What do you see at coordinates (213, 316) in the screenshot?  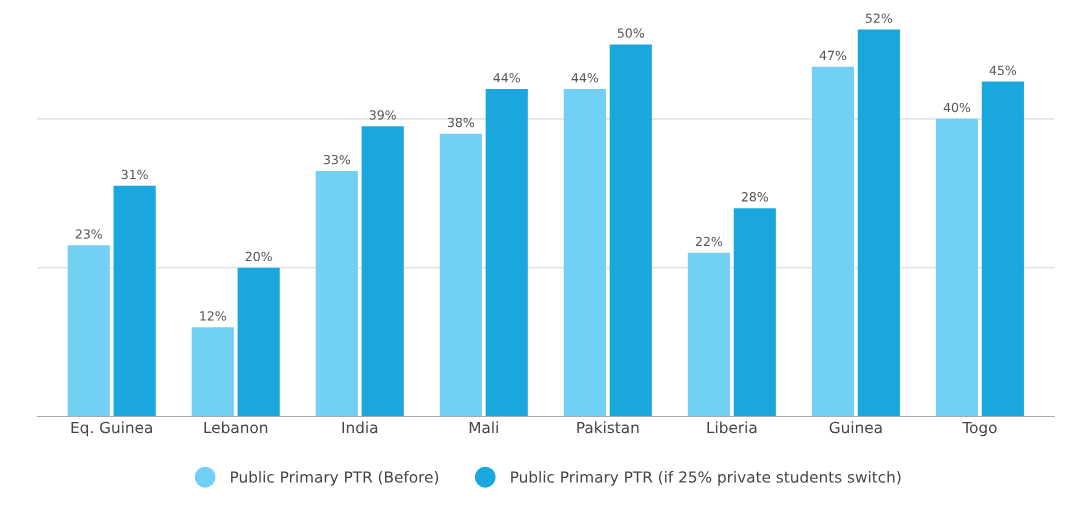 I see `data-label: 12%` at bounding box center [213, 316].